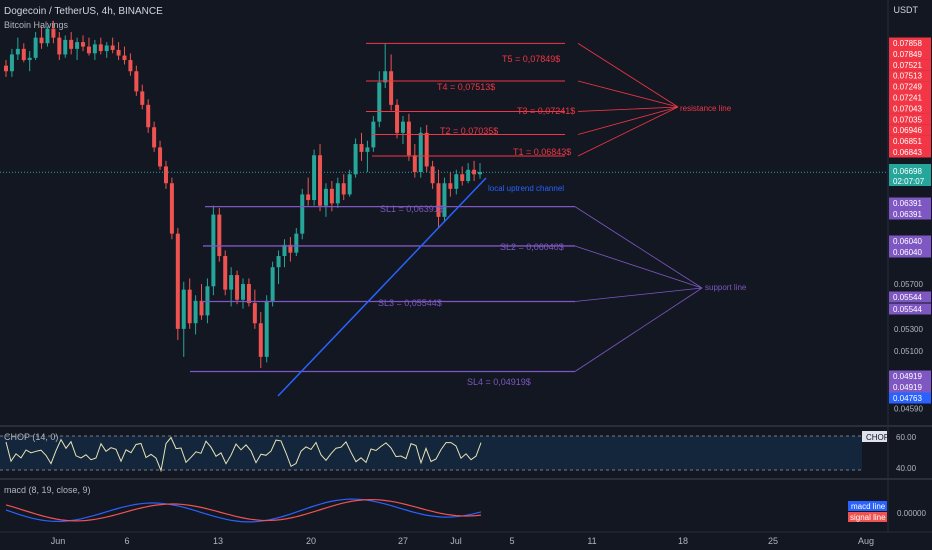  I want to click on price-tag-red-text: 0.06843, so click(907, 152).